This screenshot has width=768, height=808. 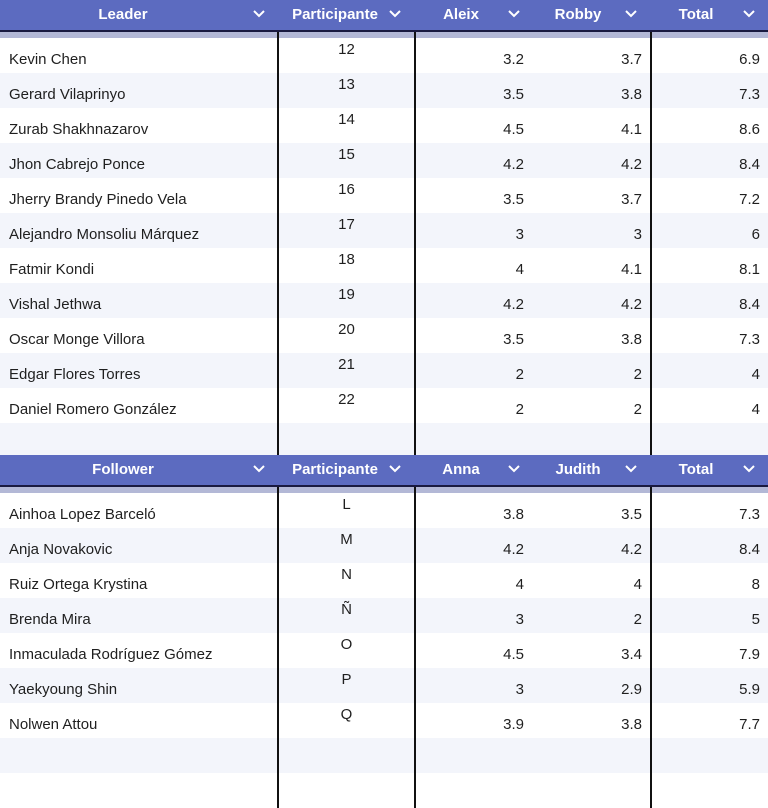 What do you see at coordinates (384, 545) in the screenshot?
I see `table-row: Anja Novakovic M 4.2 4.2 8.4` at bounding box center [384, 545].